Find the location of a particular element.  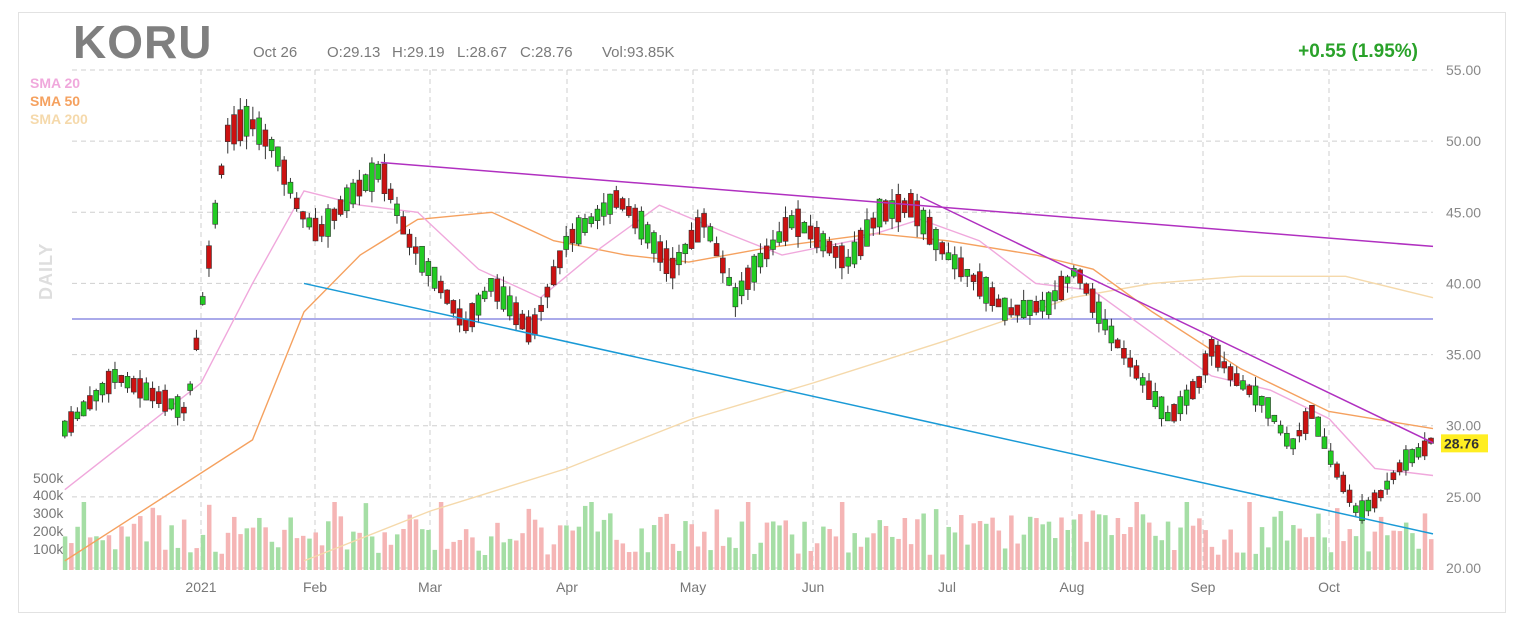

x-tick-label: Aug is located at coordinates (1072, 587).